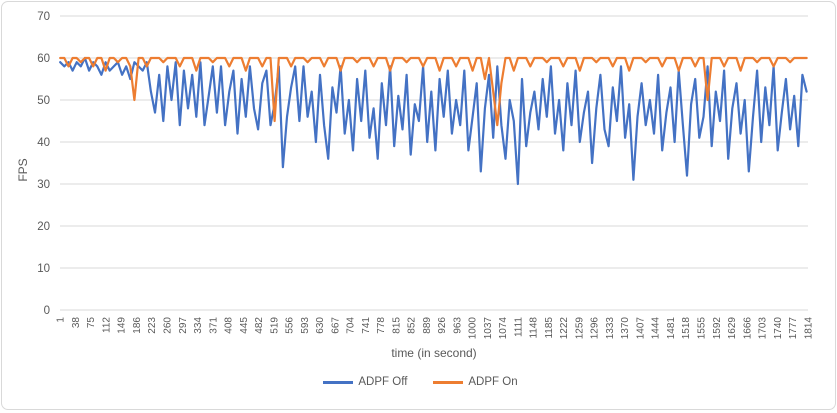 This screenshot has height=413, width=837. I want to click on x-tick-label: 371, so click(213, 325).